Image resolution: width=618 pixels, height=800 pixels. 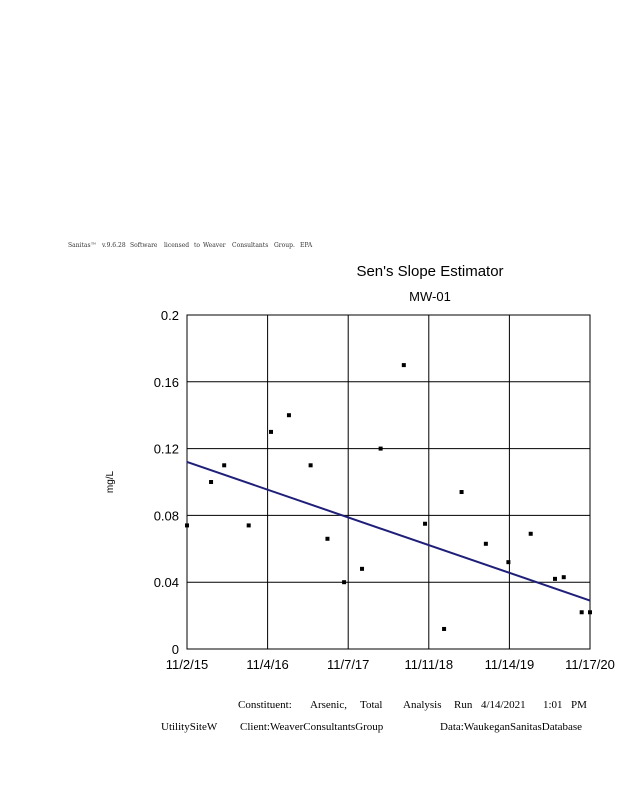 What do you see at coordinates (187, 664) in the screenshot?
I see `x-tick-label: 11/2/15` at bounding box center [187, 664].